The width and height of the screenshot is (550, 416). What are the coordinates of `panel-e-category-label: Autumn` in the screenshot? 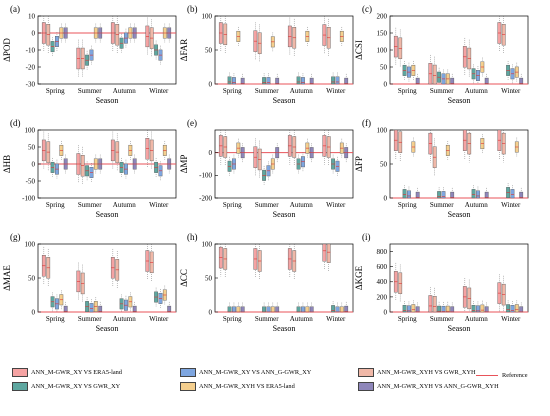 It's located at (301, 205).